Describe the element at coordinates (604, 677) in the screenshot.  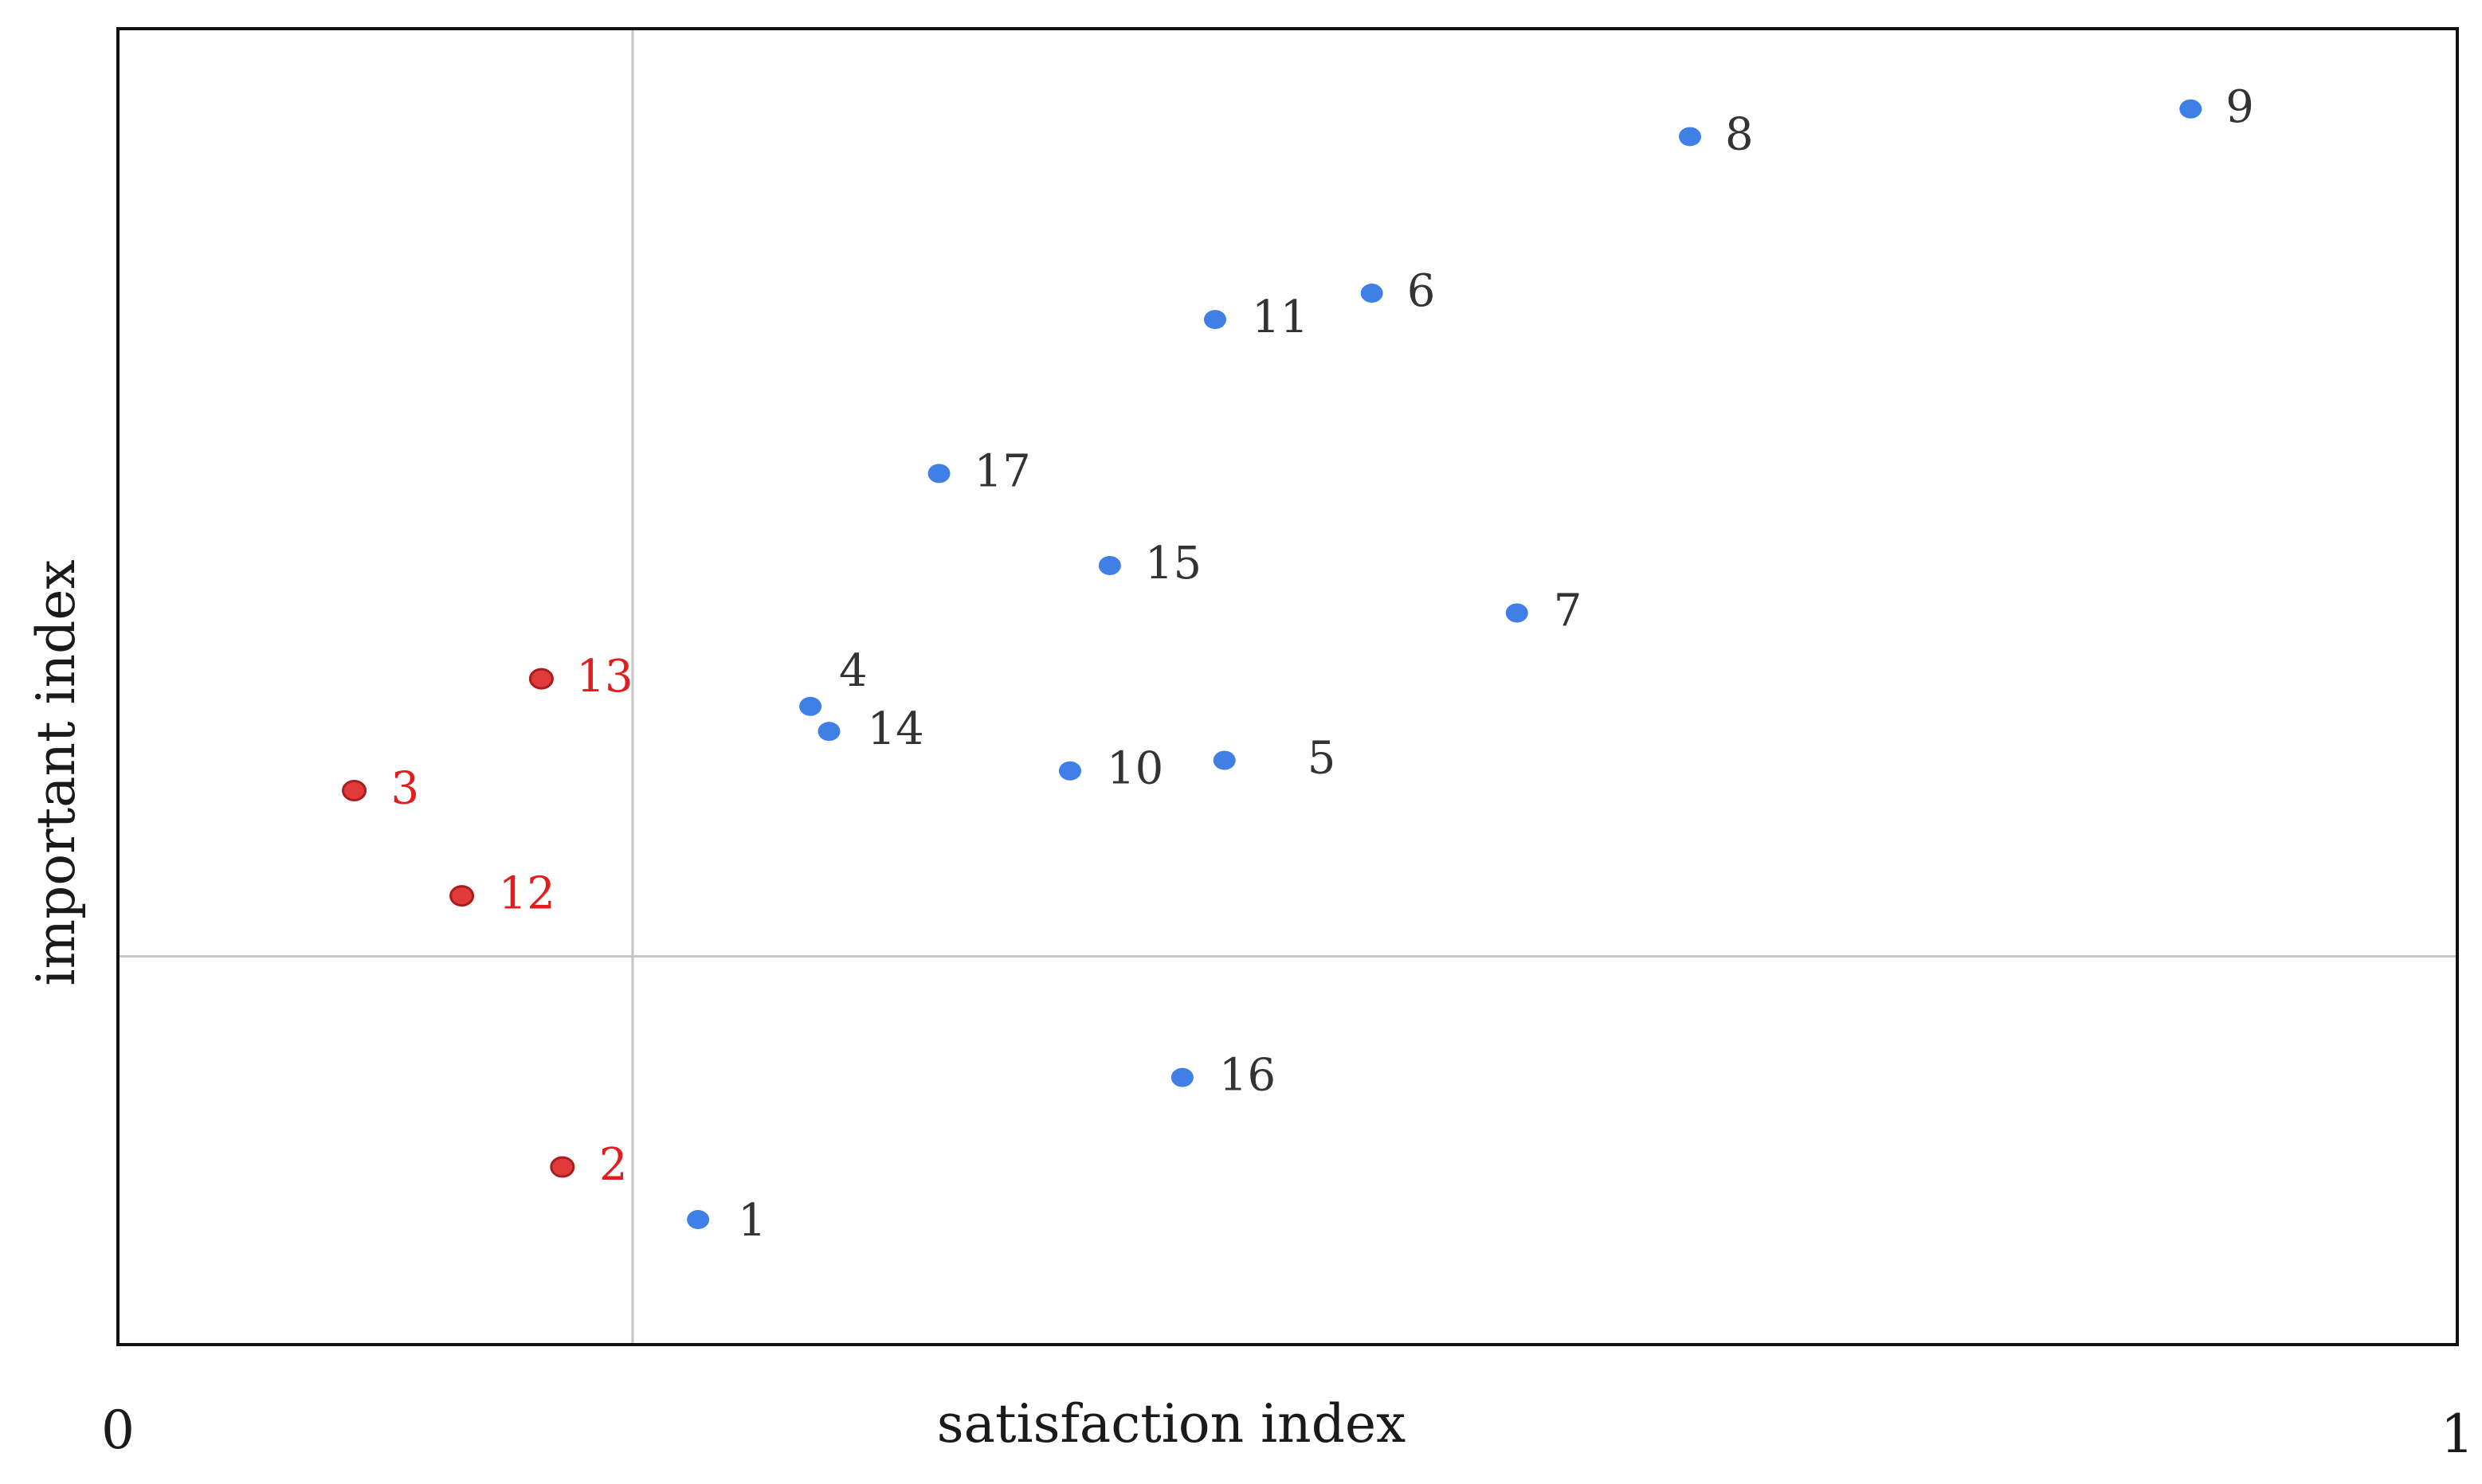
I see `point-label-13: 13` at that location.